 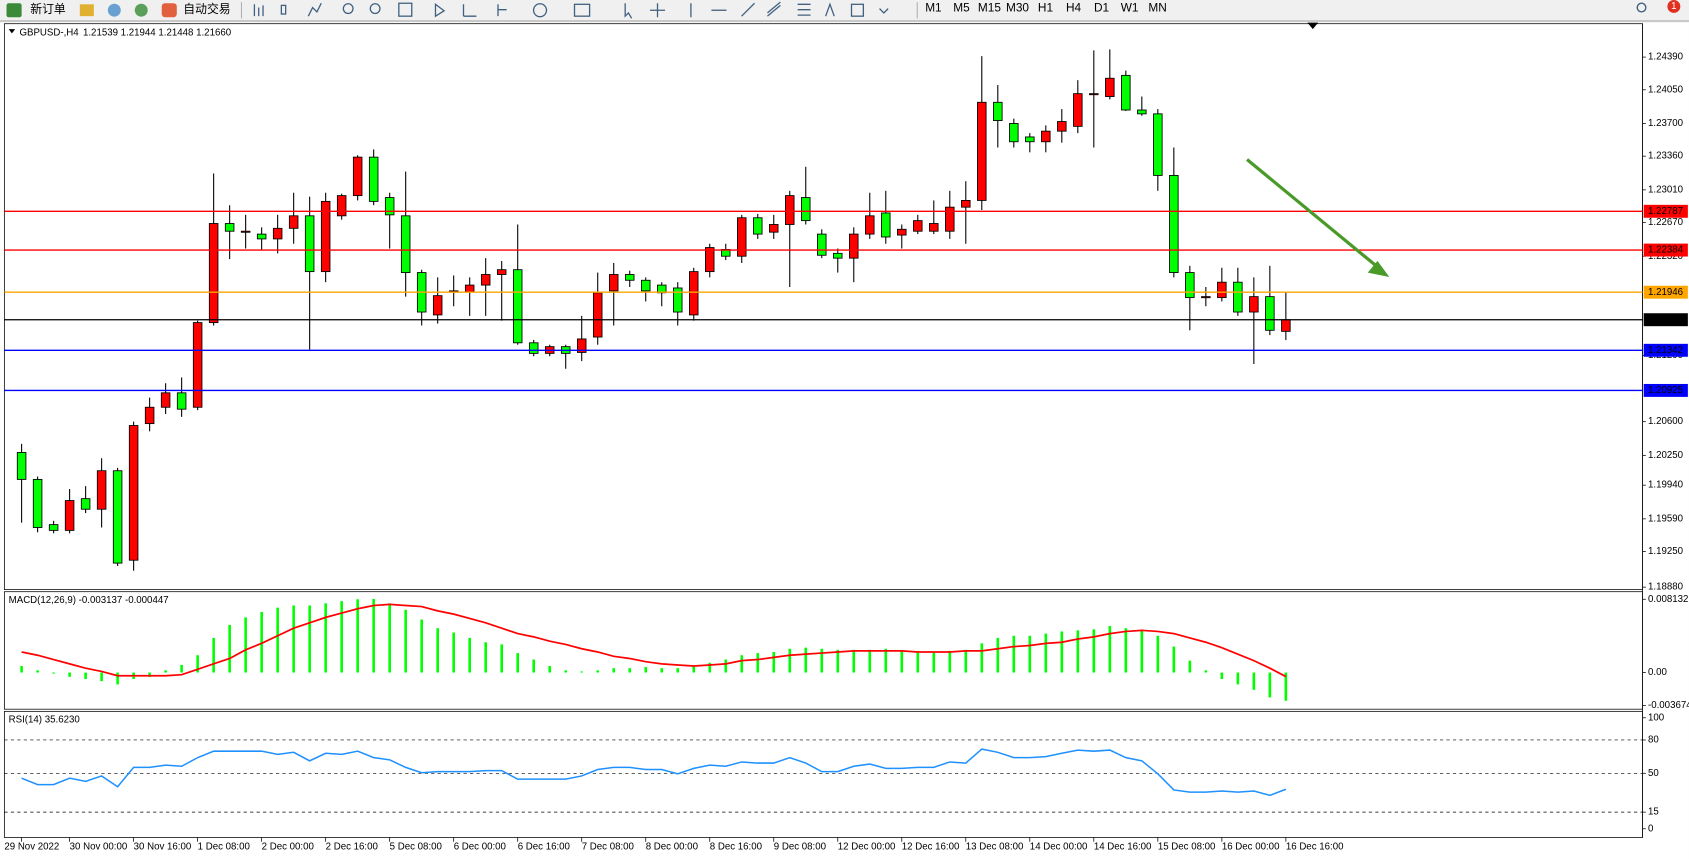 What do you see at coordinates (169, 10) in the screenshot?
I see `auto-trading-icon` at bounding box center [169, 10].